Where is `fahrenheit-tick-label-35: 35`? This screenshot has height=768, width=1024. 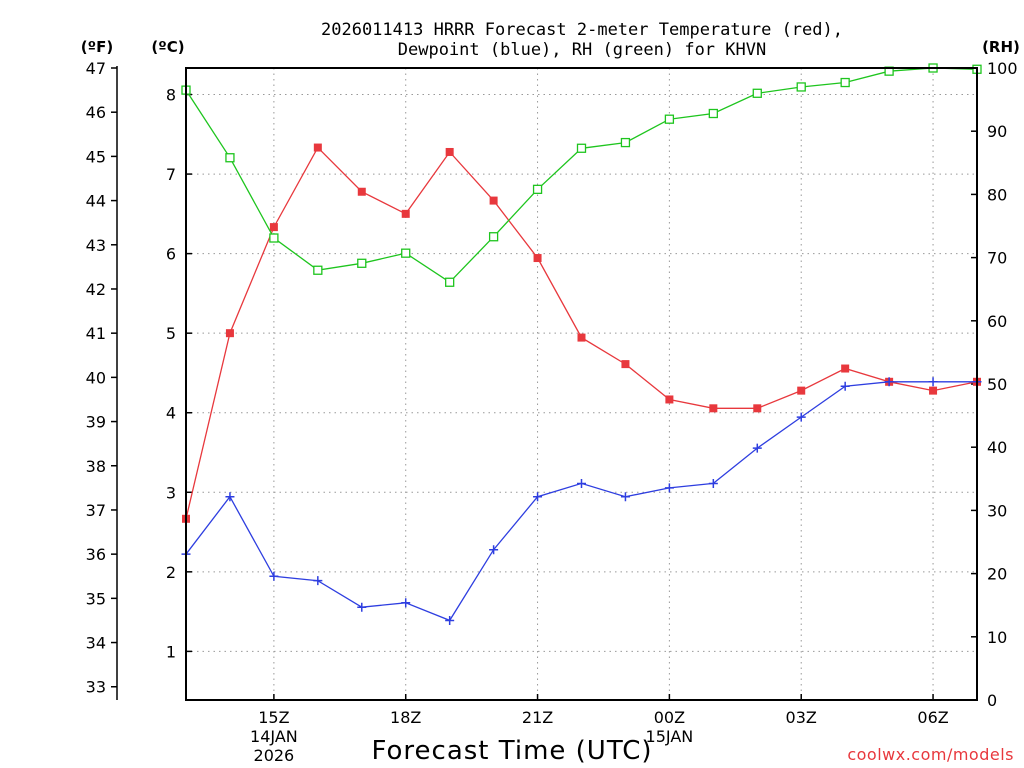 fahrenheit-tick-label-35: 35 is located at coordinates (96, 598).